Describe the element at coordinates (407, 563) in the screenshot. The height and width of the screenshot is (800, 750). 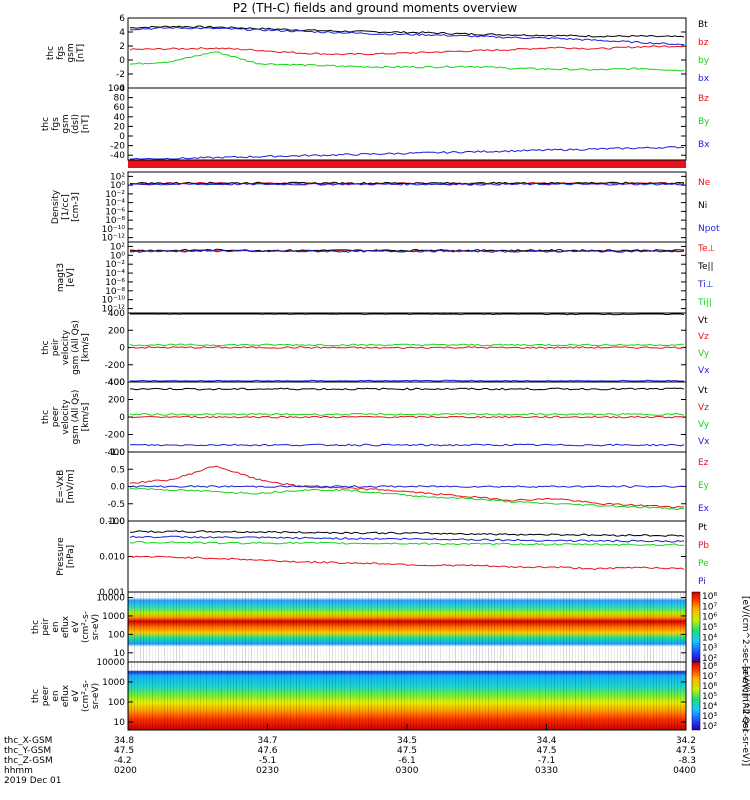
I see `series-line-Pb` at that location.